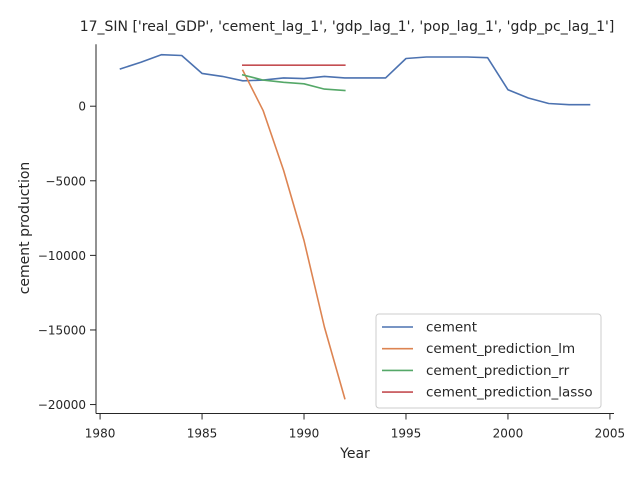 The width and height of the screenshot is (640, 484). I want to click on y-tick-label-0: 0, so click(82, 107).